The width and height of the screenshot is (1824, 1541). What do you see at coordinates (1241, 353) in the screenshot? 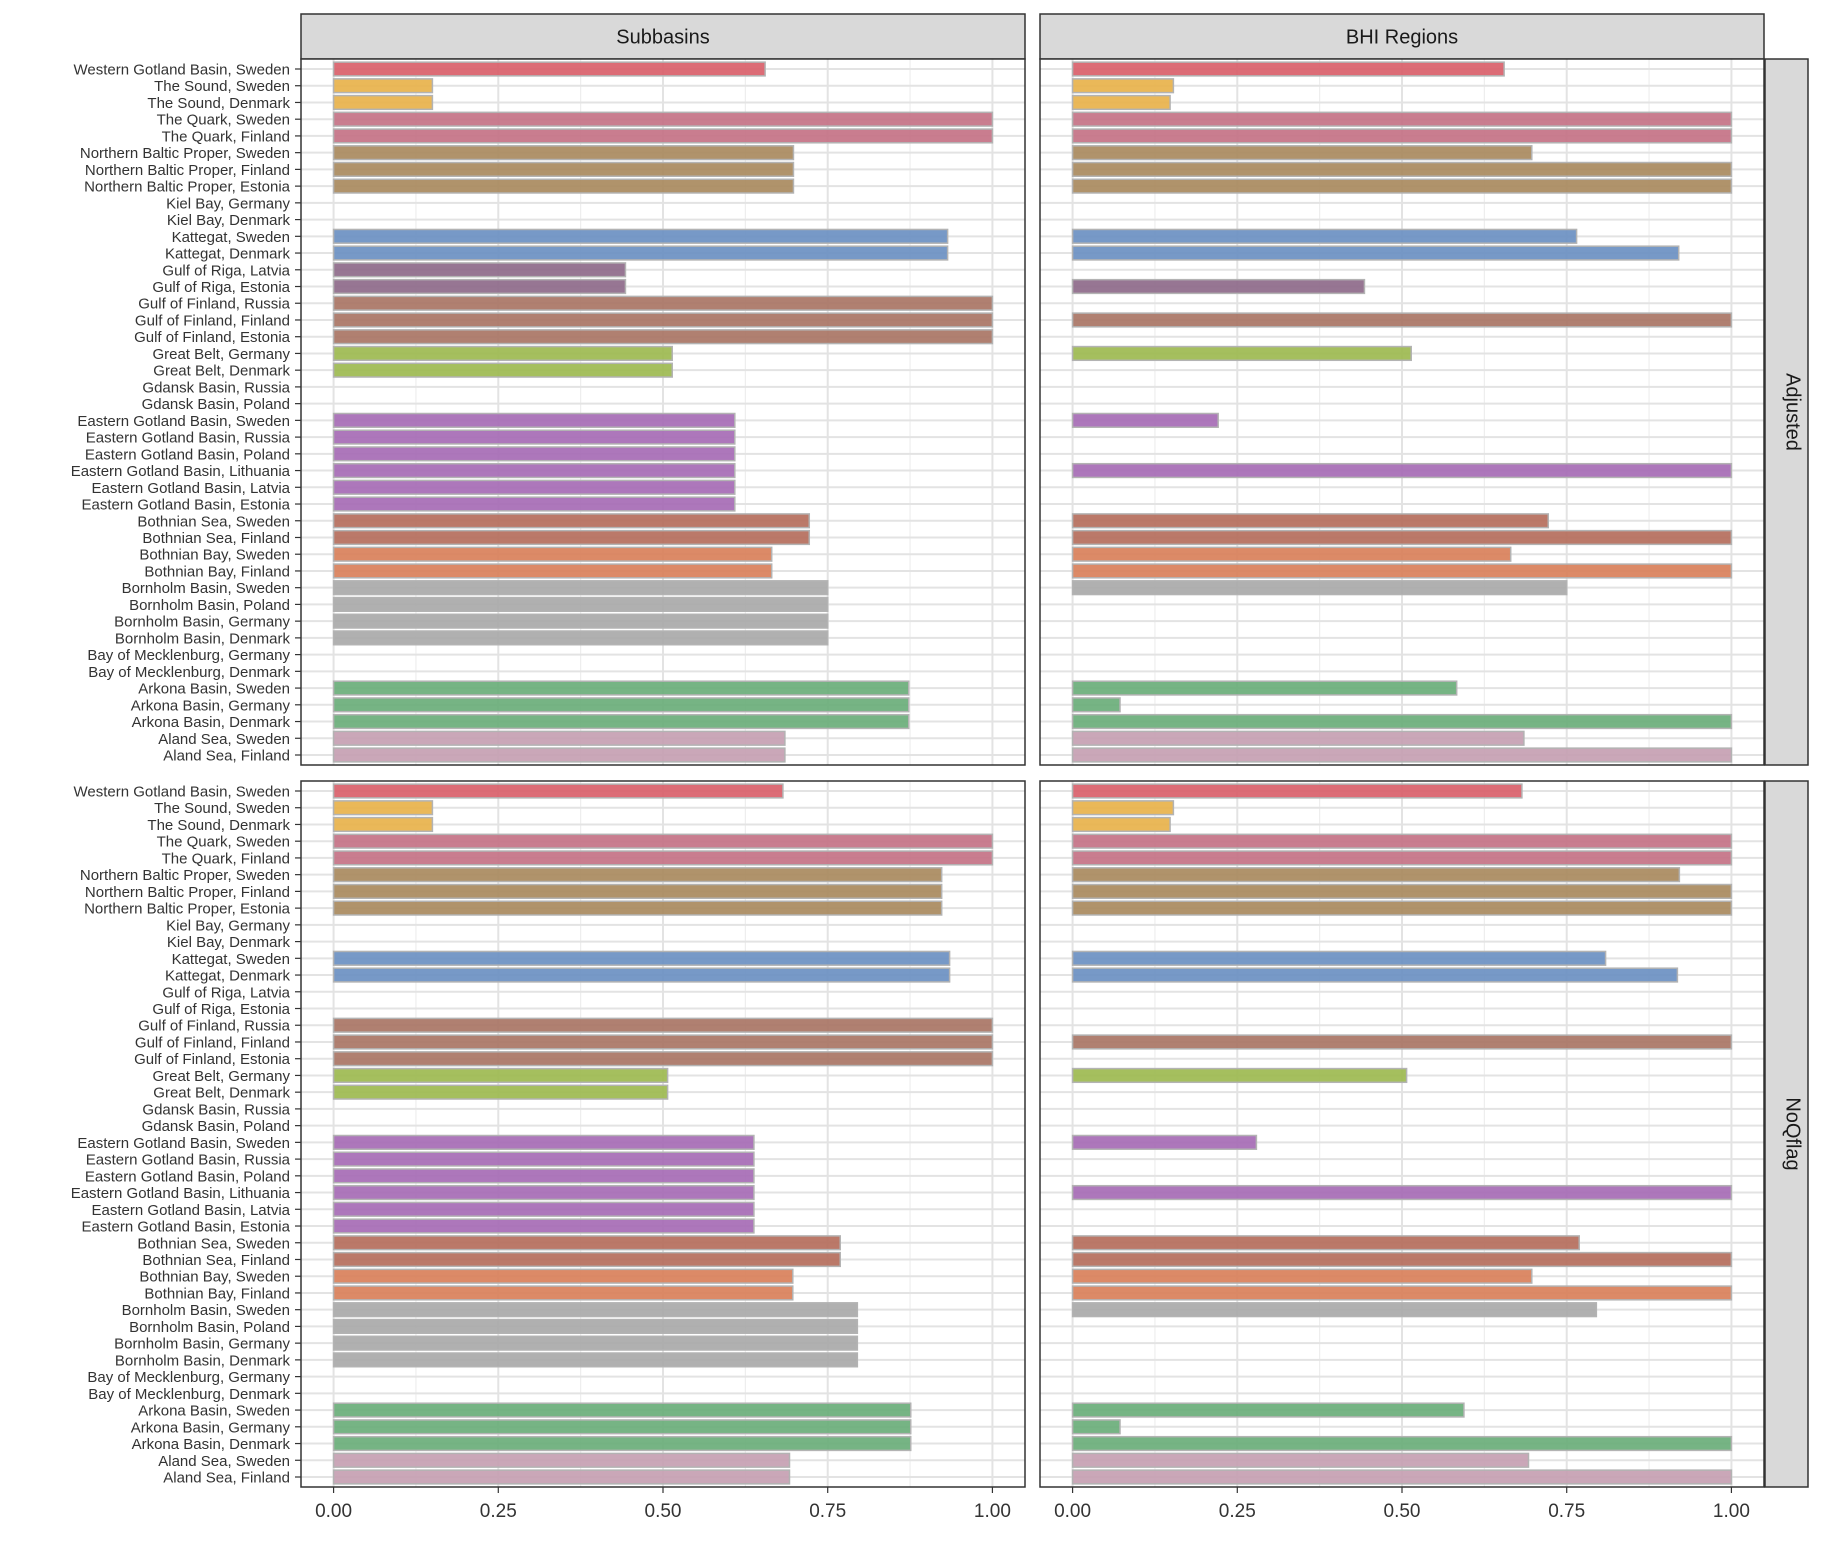
I see `bar-adjusted-bhi-regions-great-belt-germany` at bounding box center [1241, 353].